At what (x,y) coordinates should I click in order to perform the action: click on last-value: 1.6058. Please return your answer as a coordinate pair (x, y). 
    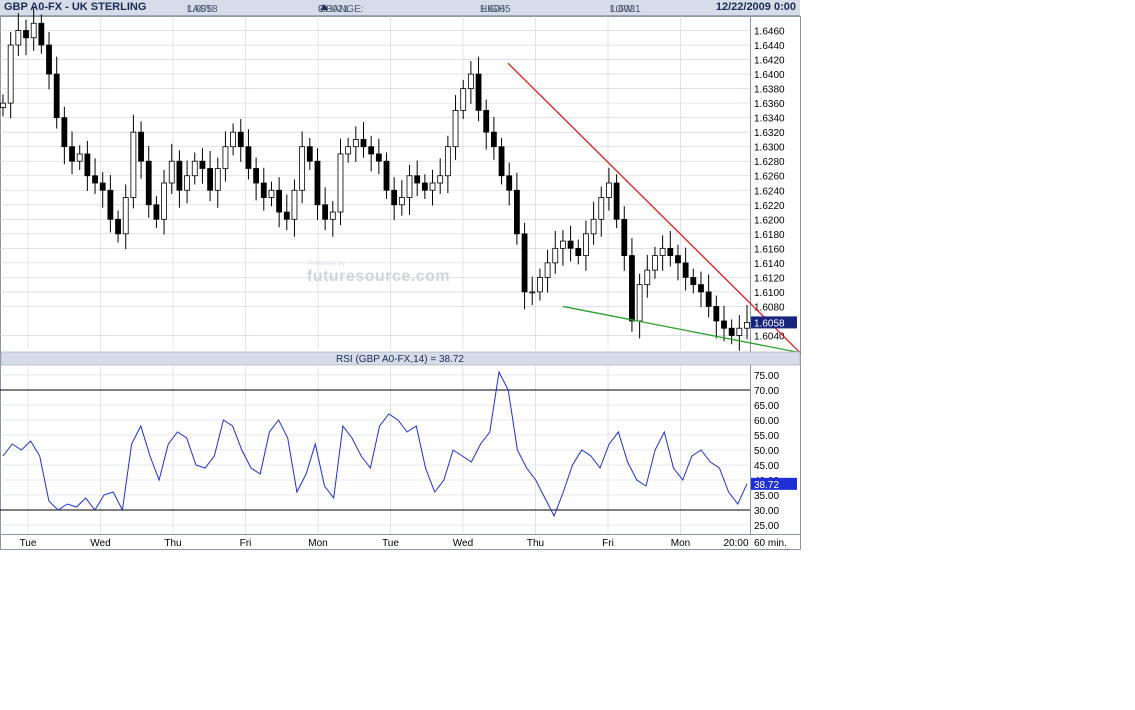
    Looking at the image, I should click on (202, 9).